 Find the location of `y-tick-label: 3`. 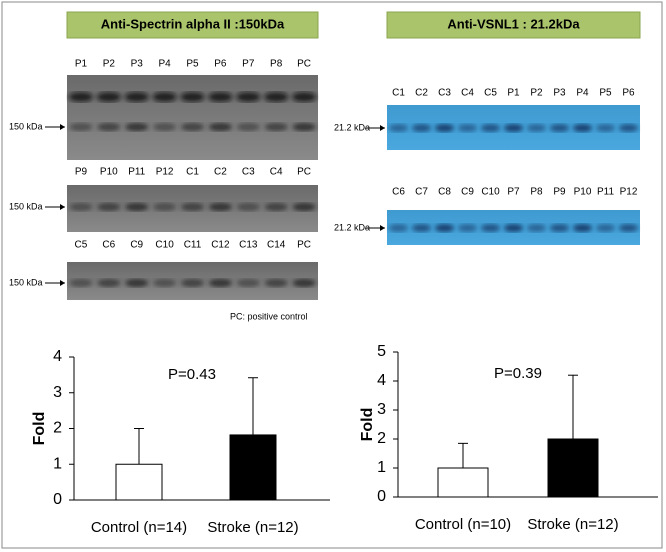

y-tick-label: 3 is located at coordinates (57, 392).